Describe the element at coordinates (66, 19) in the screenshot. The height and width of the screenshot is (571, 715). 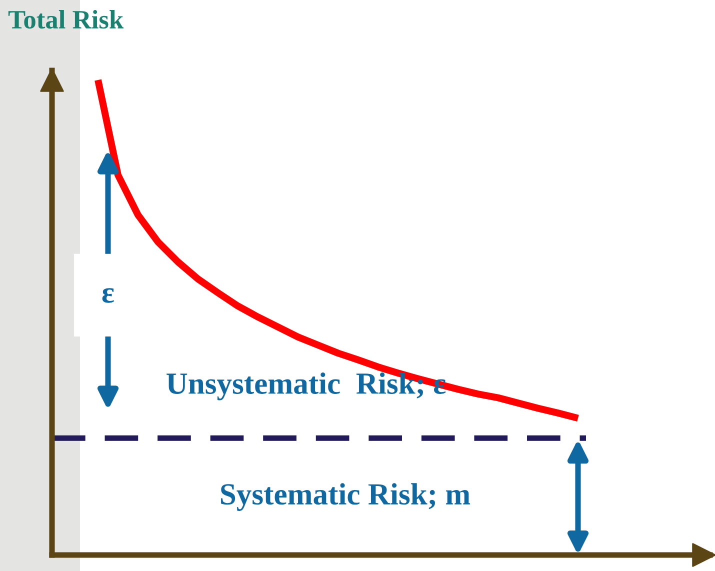
I see `chart-title: Total Risk` at that location.